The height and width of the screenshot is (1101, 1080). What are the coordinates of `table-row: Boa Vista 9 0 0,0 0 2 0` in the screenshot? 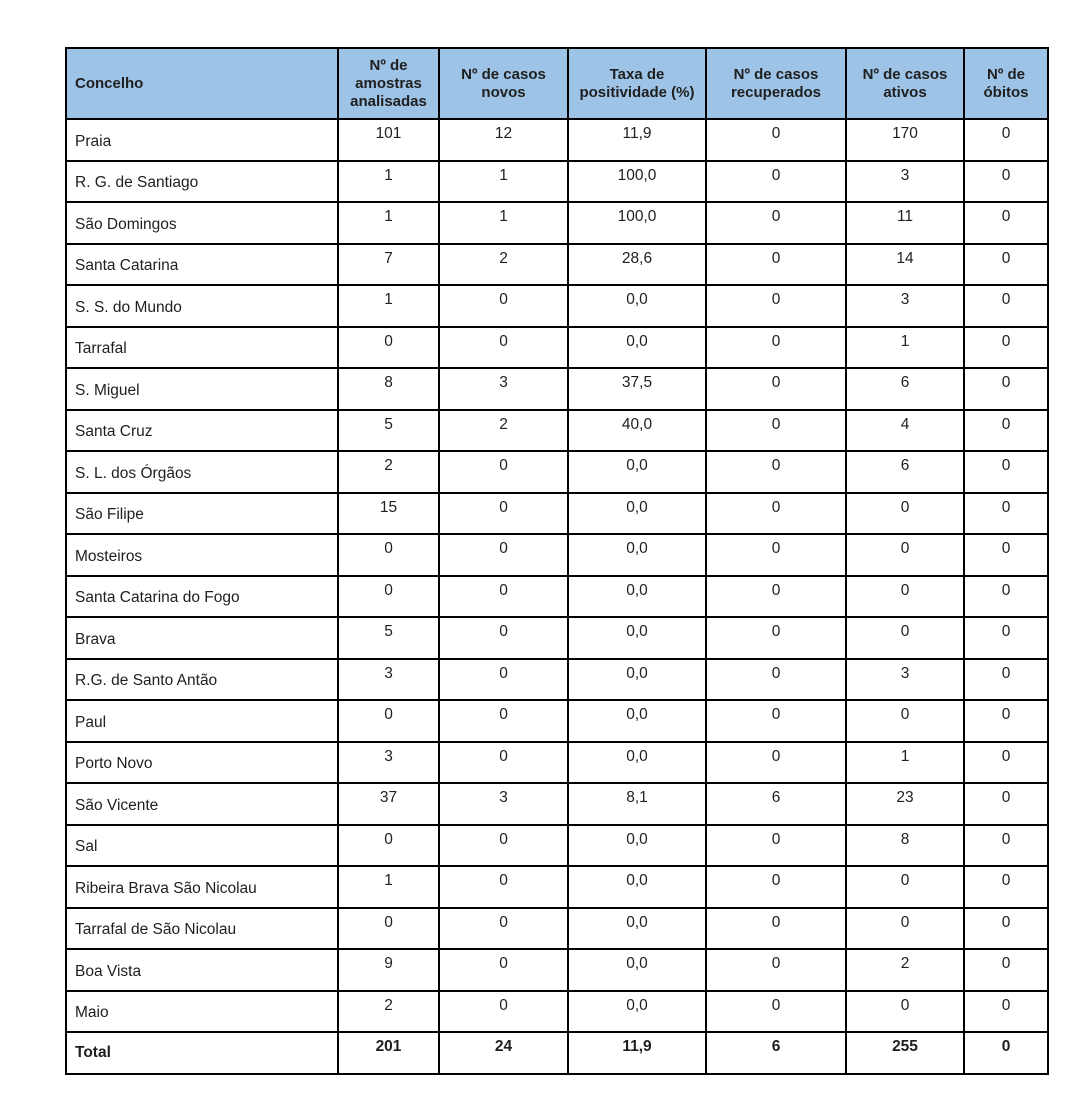 It's located at (557, 970).